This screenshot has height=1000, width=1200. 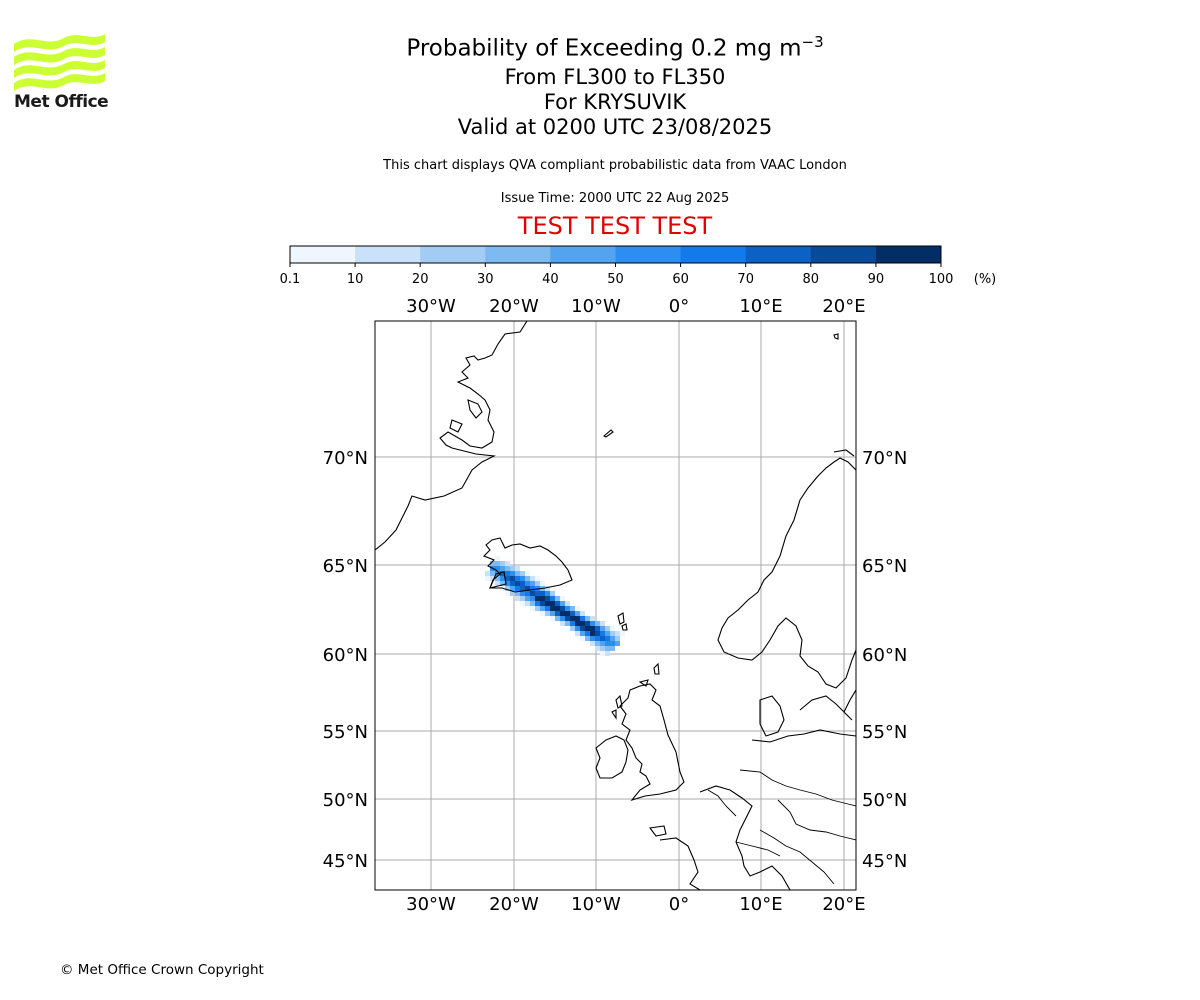 What do you see at coordinates (876, 279) in the screenshot?
I see `colorbar-tick-label: 90` at bounding box center [876, 279].